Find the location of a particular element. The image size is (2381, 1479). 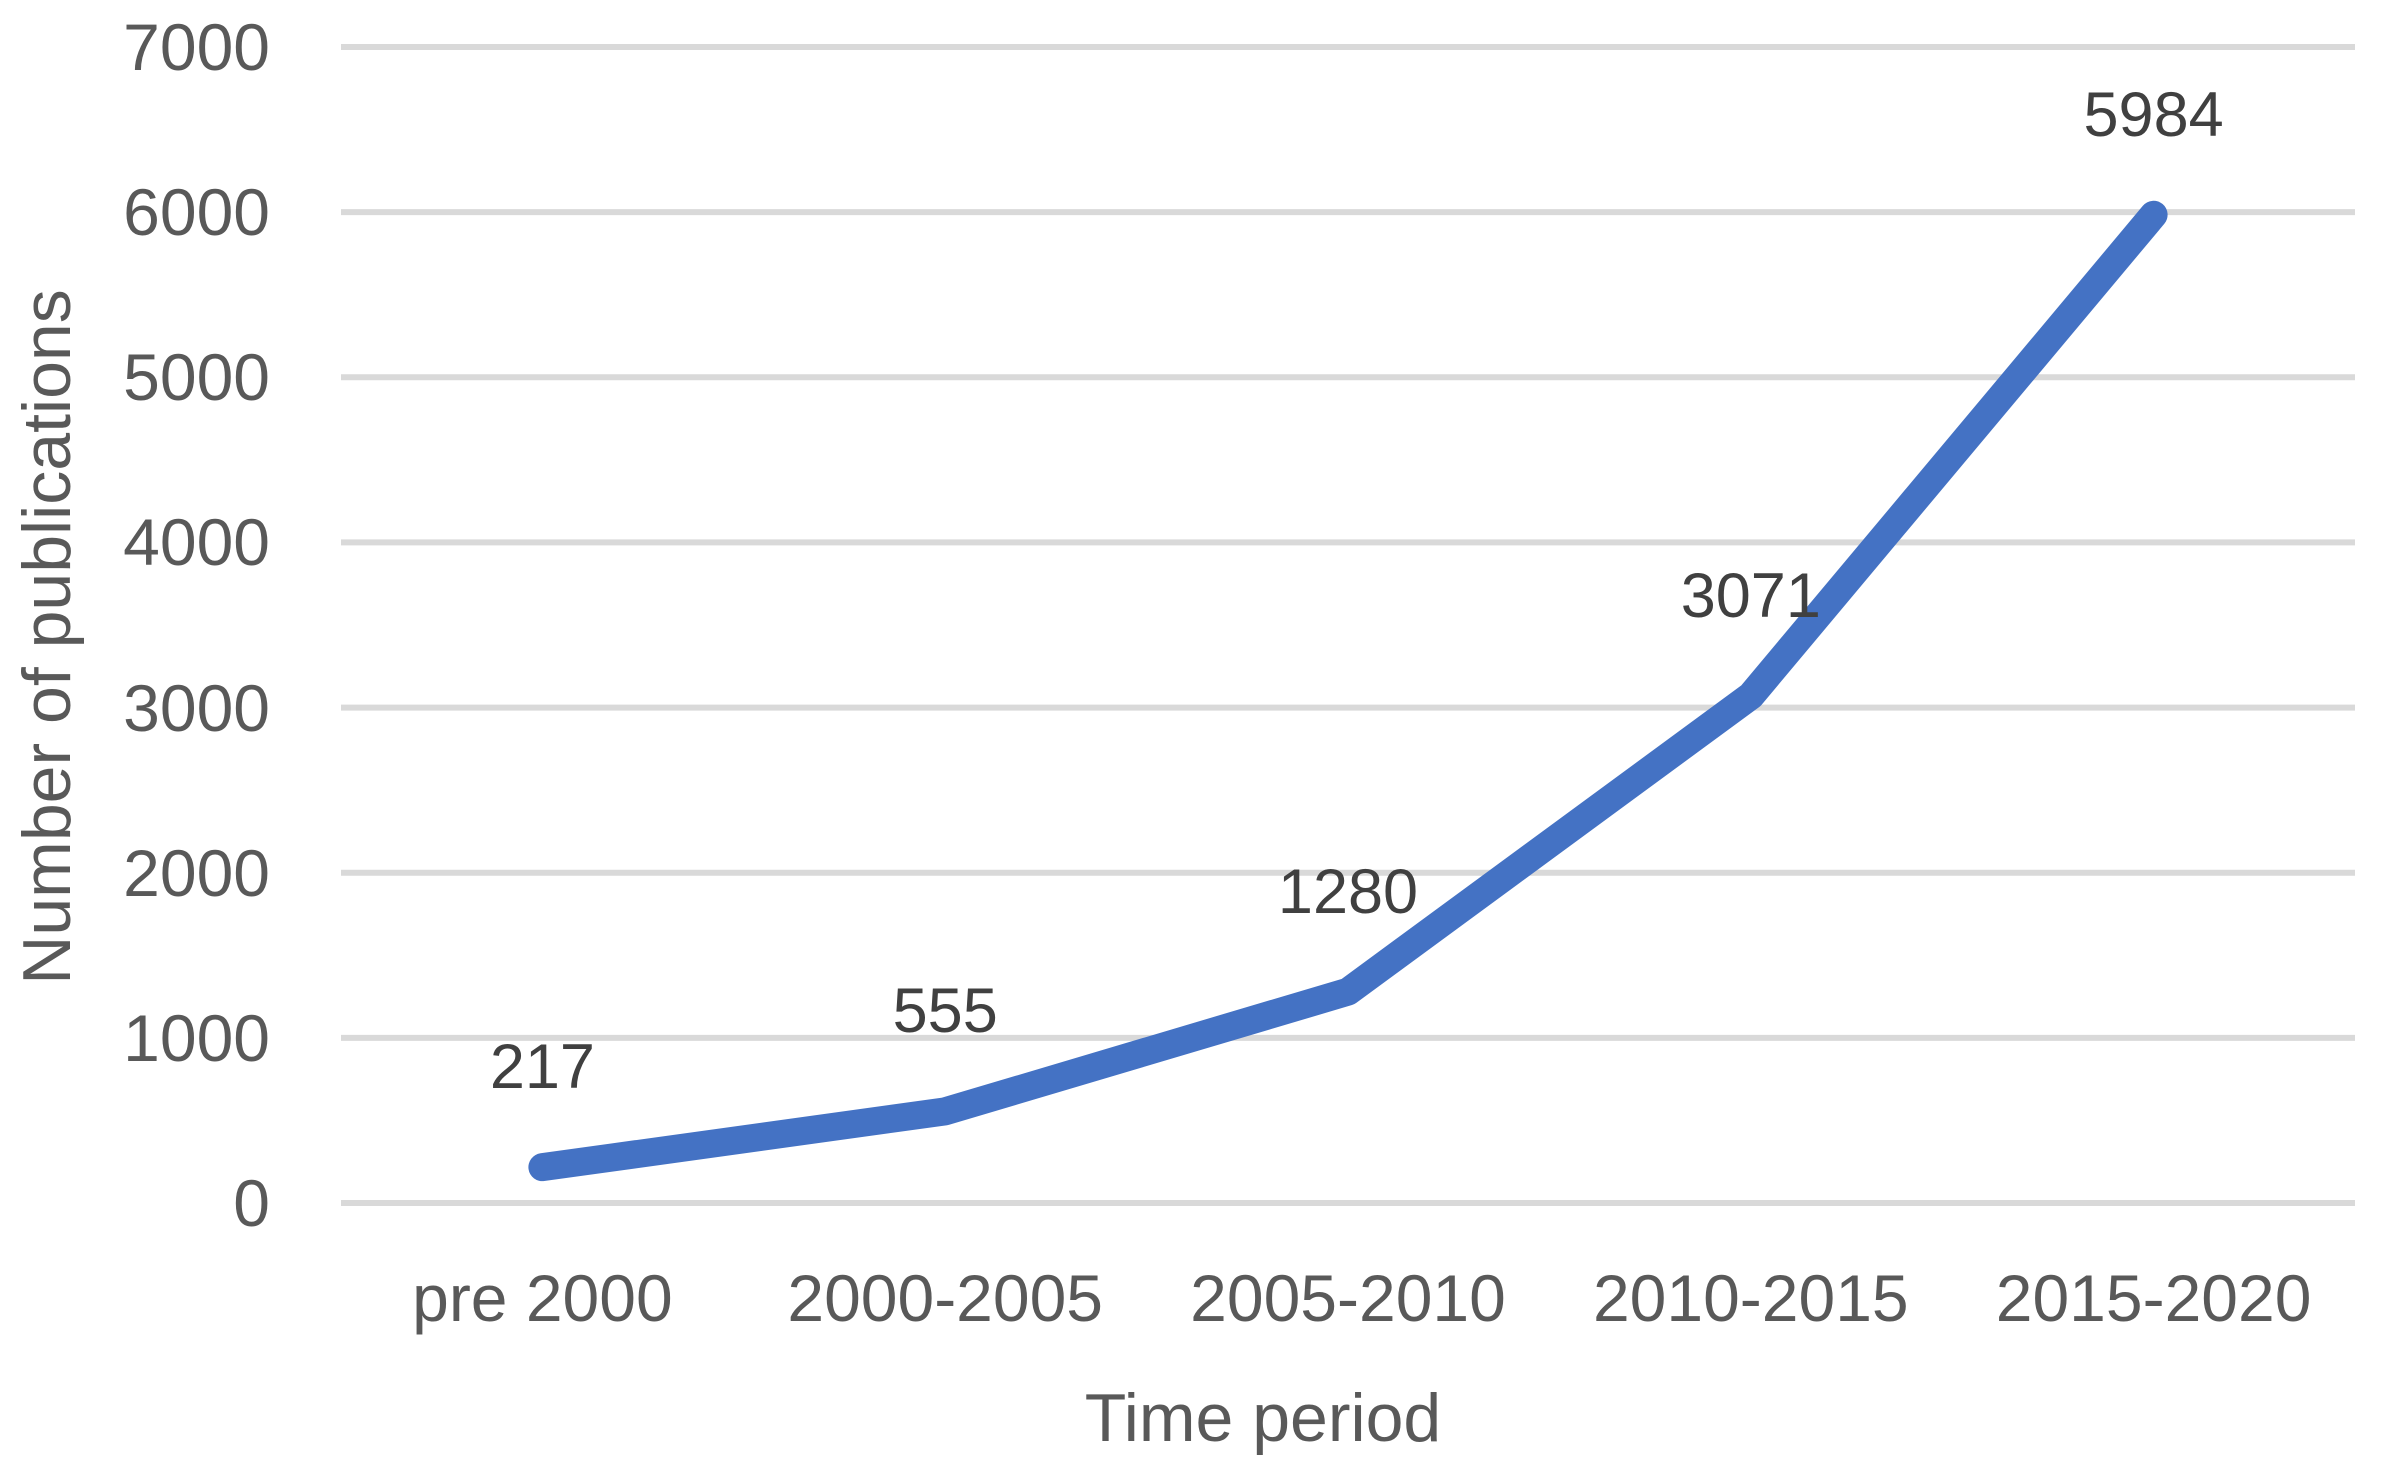

x-tick-label-4: 2015-2020 is located at coordinates (2153, 1298).